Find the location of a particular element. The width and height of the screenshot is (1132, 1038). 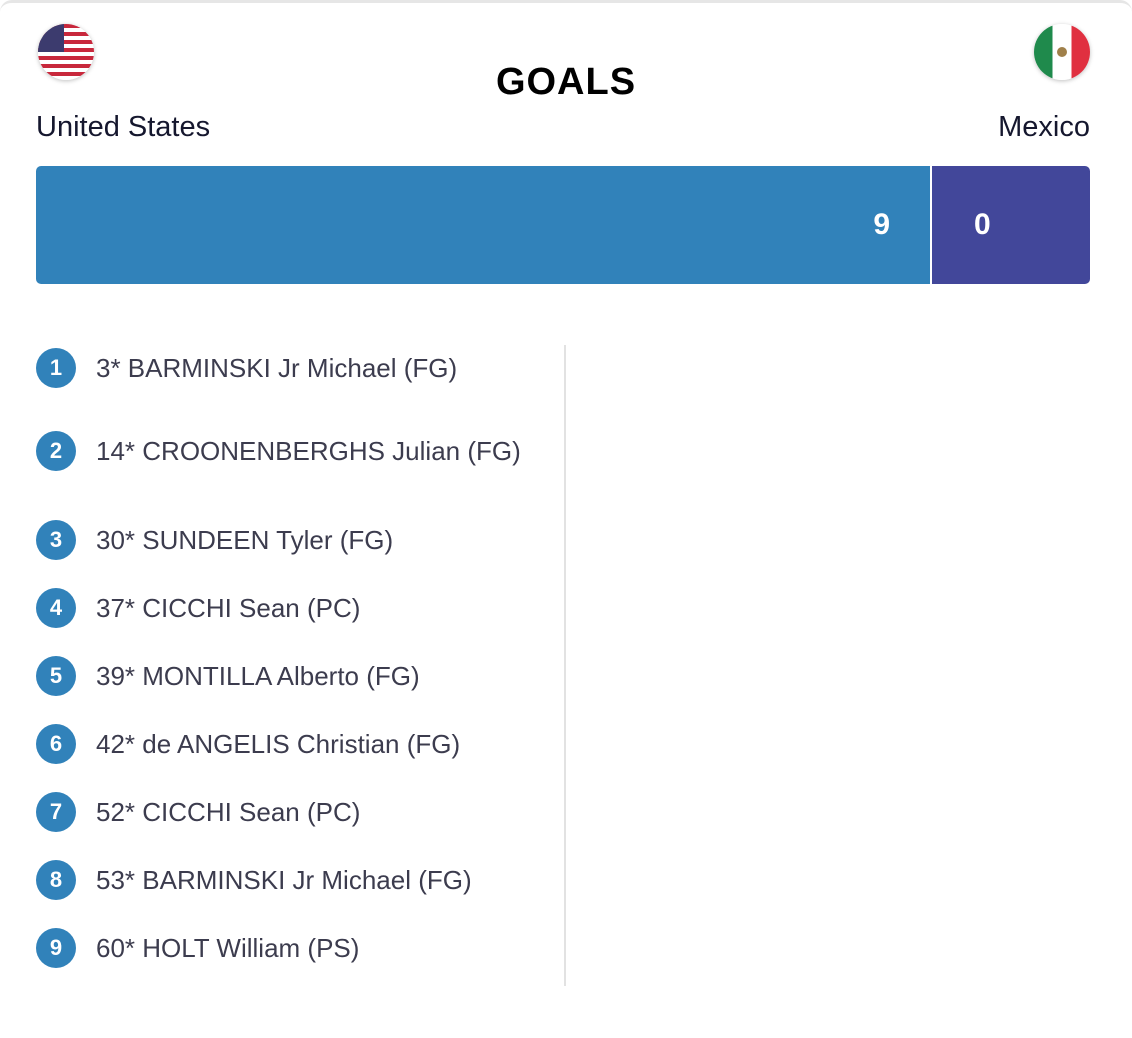

goal-number-badge: 5 is located at coordinates (56, 676).